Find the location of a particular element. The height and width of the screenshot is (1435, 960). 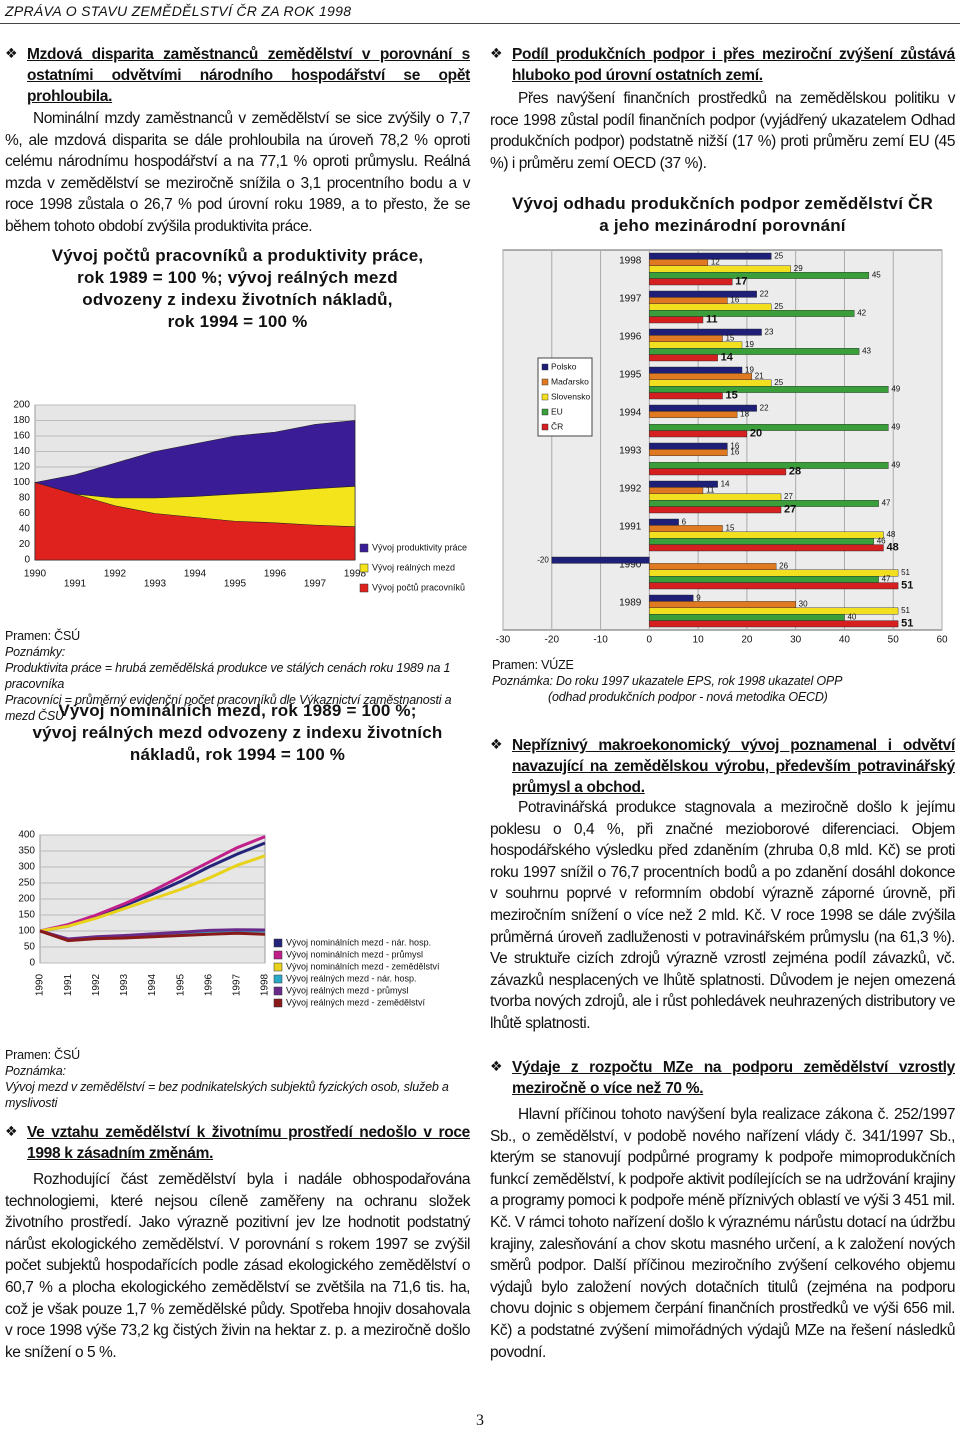

legend-label: Vývoj reálných mezd - nár. hosp. is located at coordinates (351, 978).